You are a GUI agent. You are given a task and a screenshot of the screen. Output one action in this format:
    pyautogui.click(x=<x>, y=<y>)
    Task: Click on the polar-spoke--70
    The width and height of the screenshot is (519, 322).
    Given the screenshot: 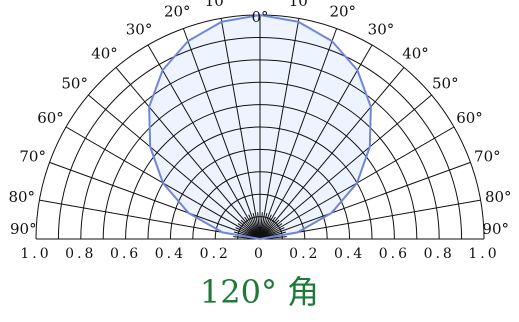 What is the action you would take?
    pyautogui.click(x=155, y=200)
    